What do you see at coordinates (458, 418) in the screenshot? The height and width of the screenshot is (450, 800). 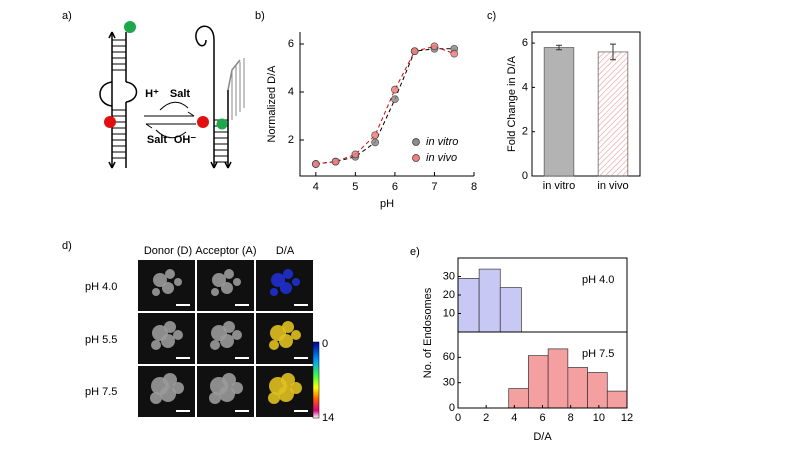 I see `x-tick-label: 0` at bounding box center [458, 418].